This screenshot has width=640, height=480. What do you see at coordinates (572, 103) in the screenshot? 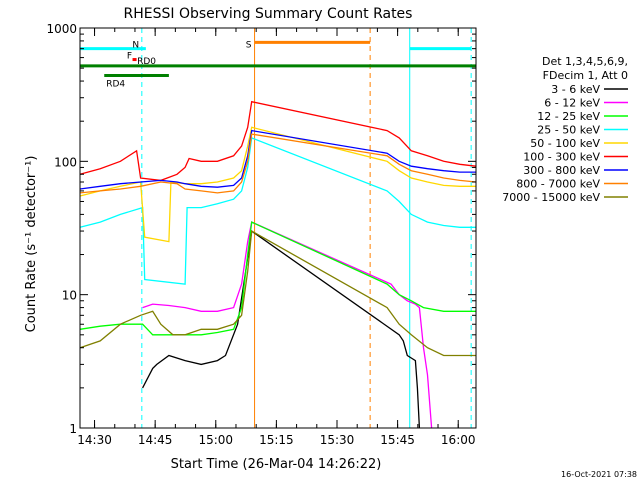
I see `legend-label-1: 6 - 12 keV` at bounding box center [572, 103].